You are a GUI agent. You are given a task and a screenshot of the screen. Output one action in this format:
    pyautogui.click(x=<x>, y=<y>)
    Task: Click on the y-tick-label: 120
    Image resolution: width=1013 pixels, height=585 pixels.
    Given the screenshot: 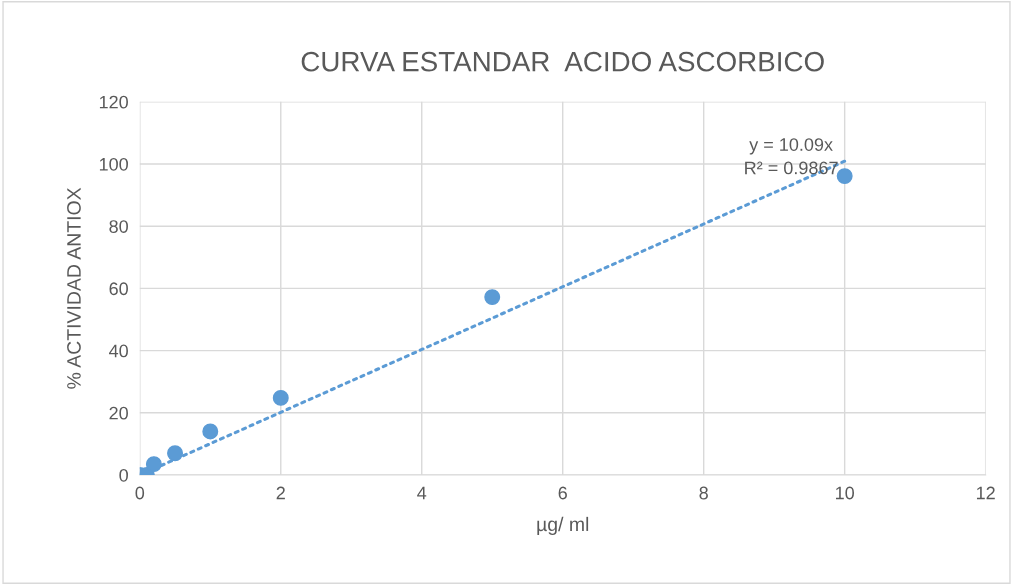 What is the action you would take?
    pyautogui.click(x=113, y=102)
    